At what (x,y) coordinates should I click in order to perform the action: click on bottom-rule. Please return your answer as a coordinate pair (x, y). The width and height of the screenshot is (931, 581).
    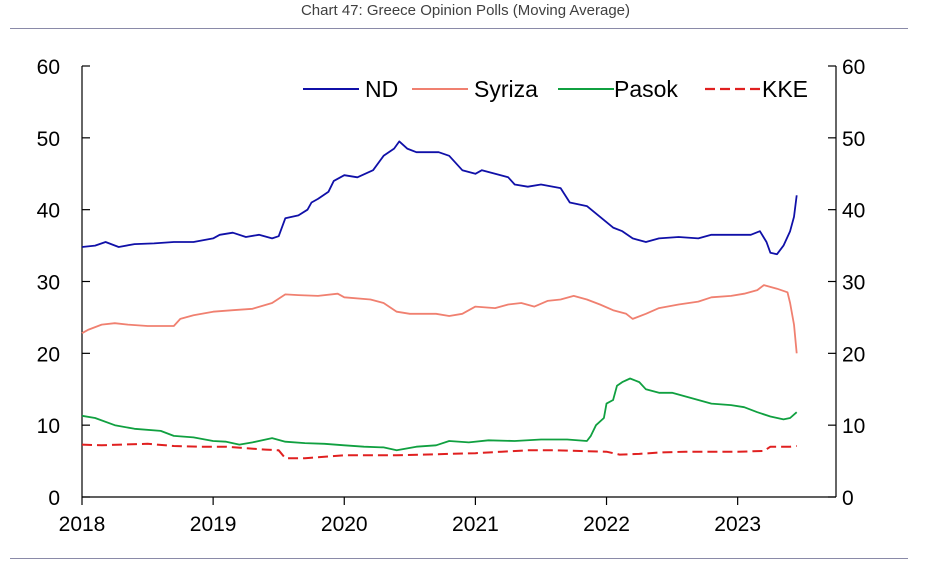
    Looking at the image, I should click on (459, 558).